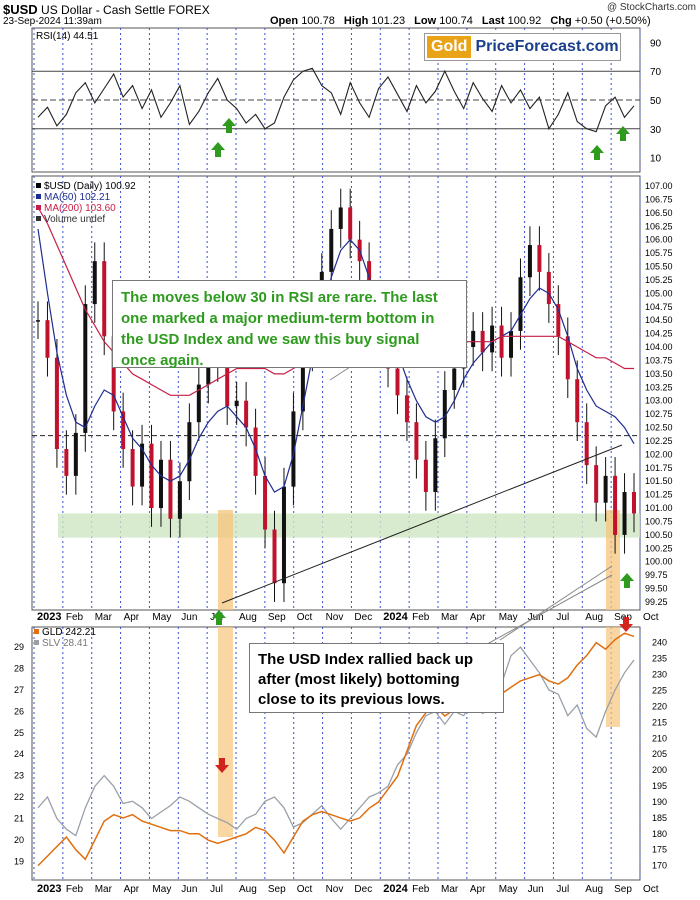 The image size is (700, 900). What do you see at coordinates (659, 548) in the screenshot?
I see `usd-tick-label: 100.25` at bounding box center [659, 548].